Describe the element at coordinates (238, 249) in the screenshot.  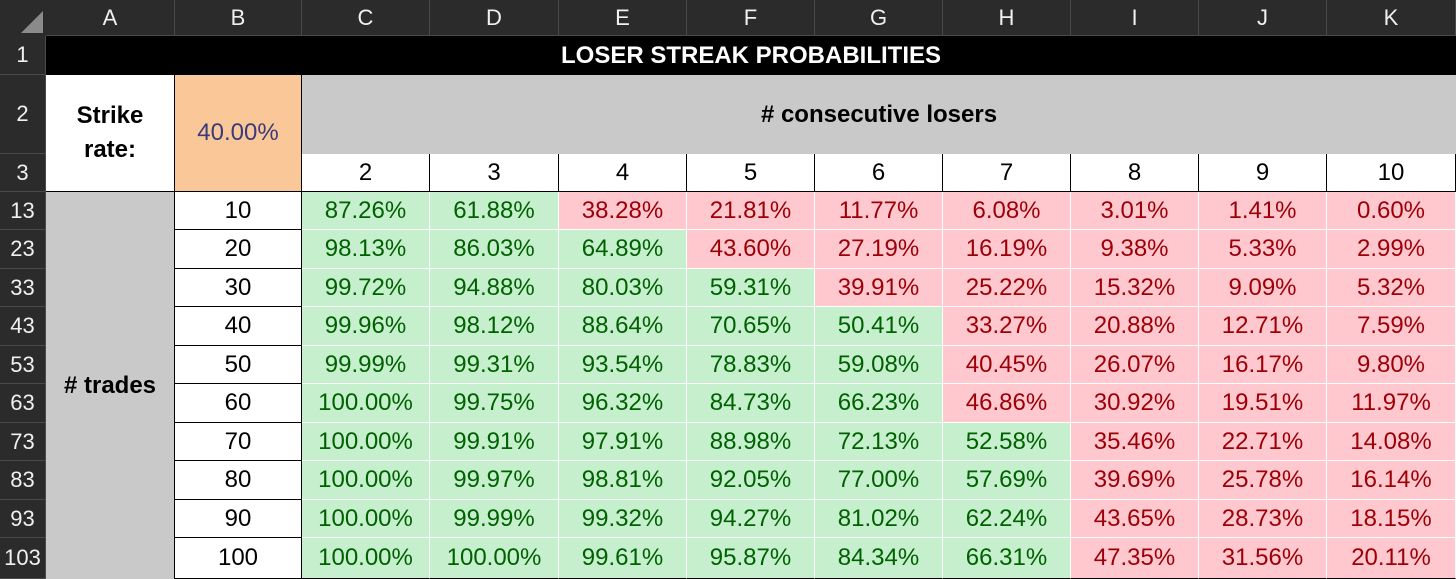
I see `trades-value: 20` at that location.